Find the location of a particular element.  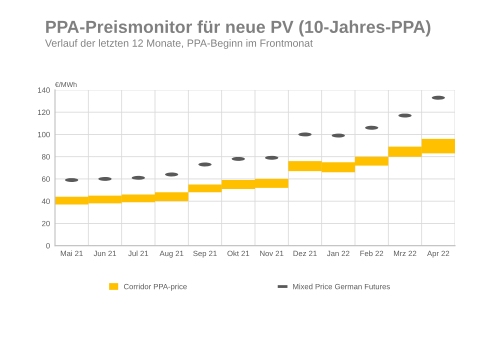

chart-title: PPA-Preismonitor für neue PV (10-Jahres-PPA) is located at coordinates (238, 28).